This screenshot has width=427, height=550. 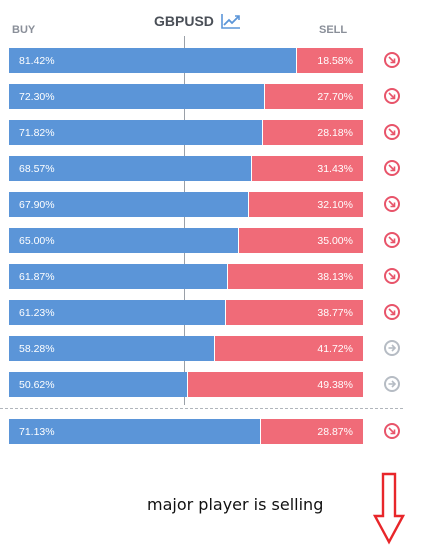 What do you see at coordinates (235, 504) in the screenshot?
I see `annotation-text: major player is selling` at bounding box center [235, 504].